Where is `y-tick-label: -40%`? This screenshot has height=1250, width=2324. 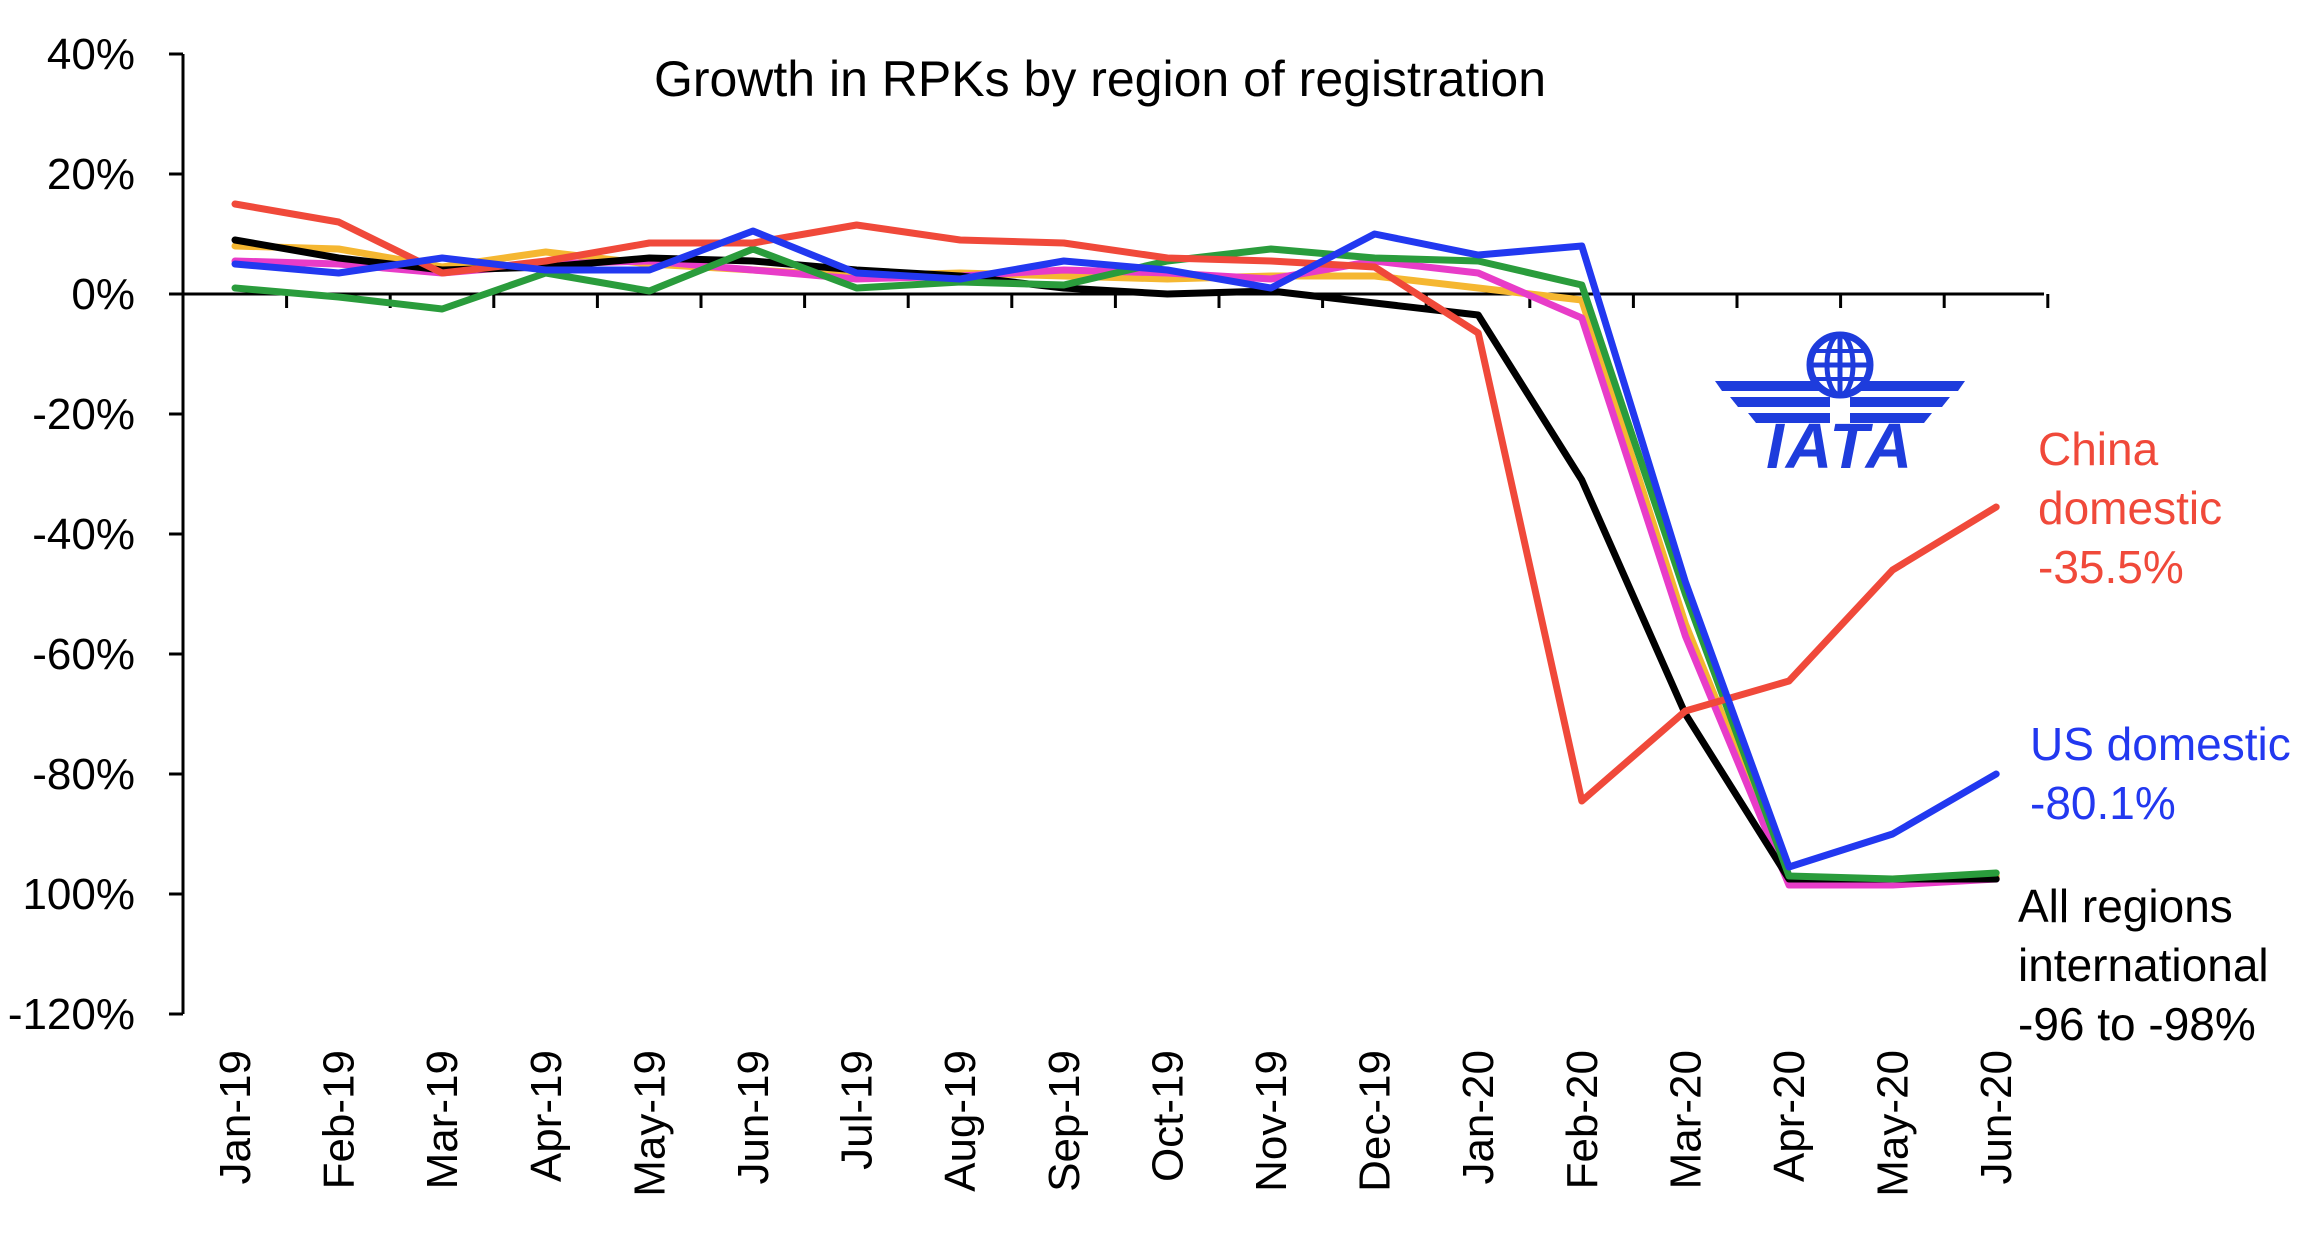 y-tick-label: -40% is located at coordinates (83, 534).